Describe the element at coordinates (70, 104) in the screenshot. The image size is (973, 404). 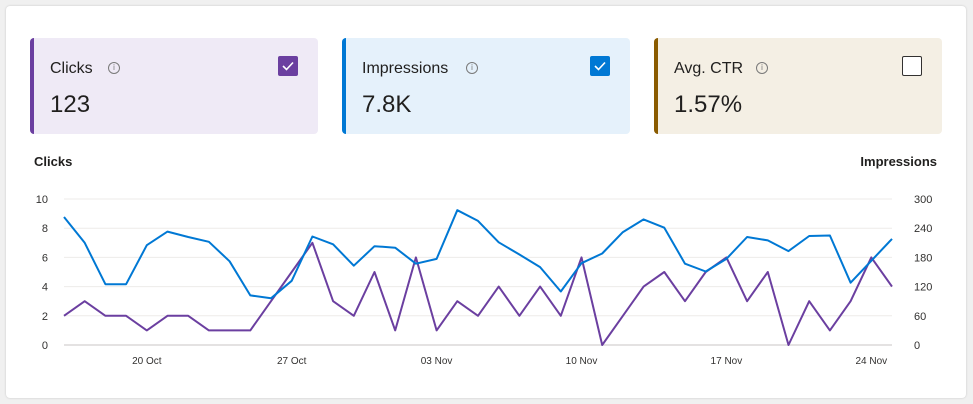
I see `clicks-card-value: 123` at that location.